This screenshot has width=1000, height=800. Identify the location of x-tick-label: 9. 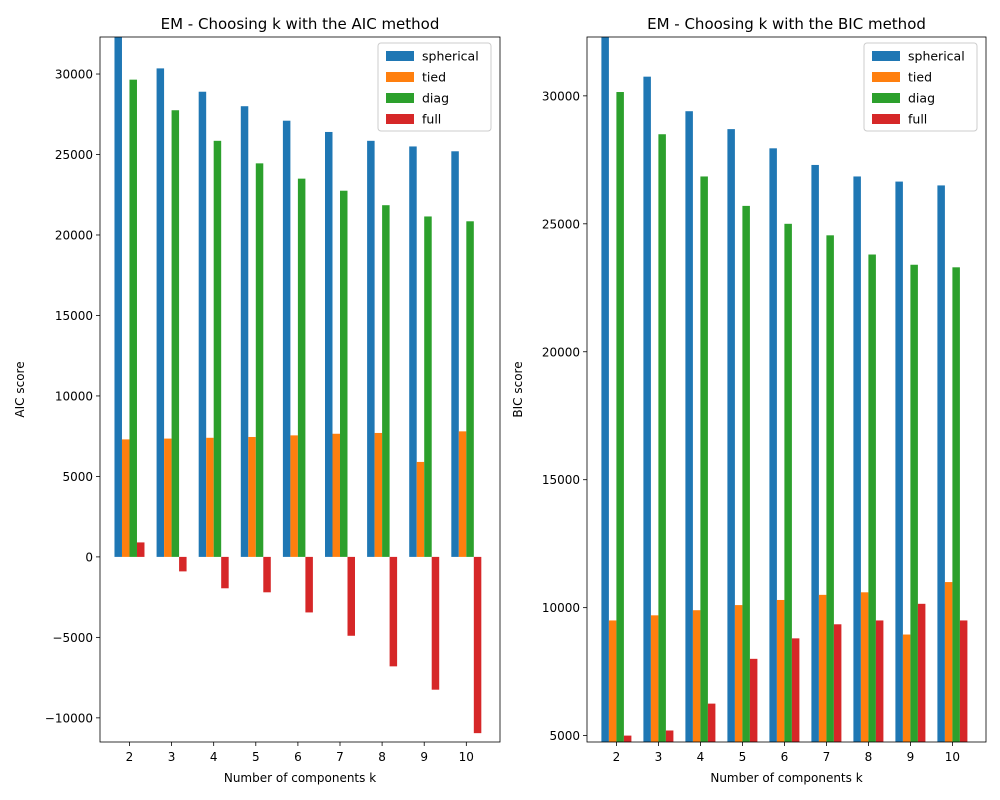
(424, 757).